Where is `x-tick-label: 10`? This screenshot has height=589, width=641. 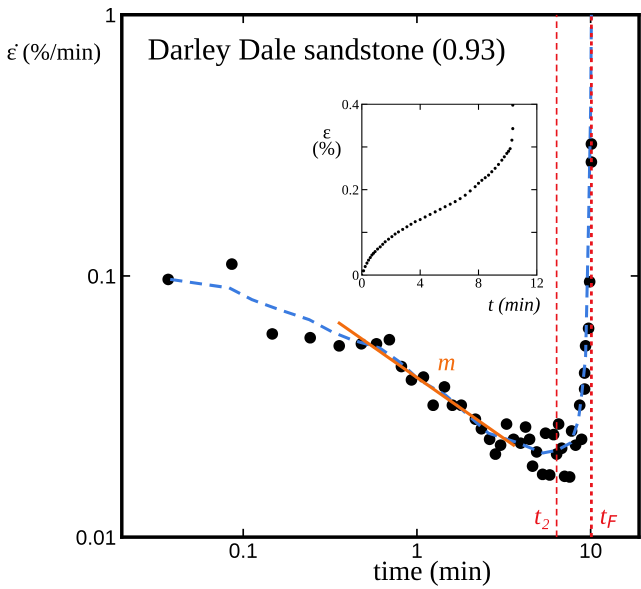 x-tick-label: 10 is located at coordinates (591, 550).